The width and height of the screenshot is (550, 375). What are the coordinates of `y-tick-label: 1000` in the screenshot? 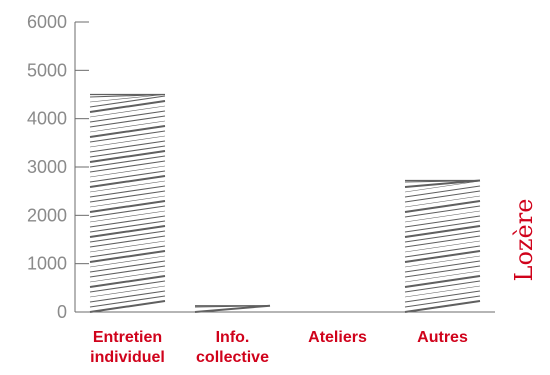 It's located at (47, 264).